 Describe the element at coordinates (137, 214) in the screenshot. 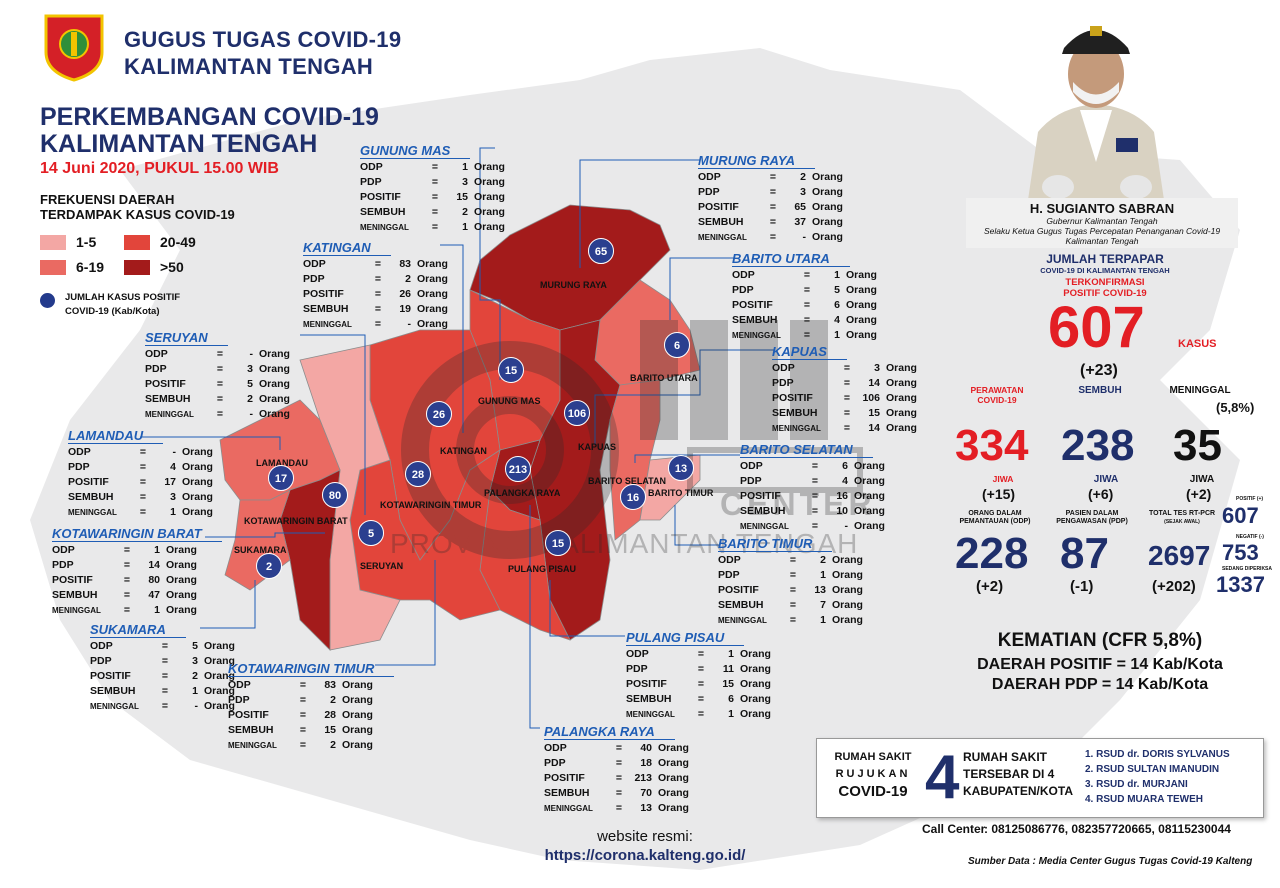

I see `legend-title-line2: TERDAMPAK KASUS COVID-19` at that location.